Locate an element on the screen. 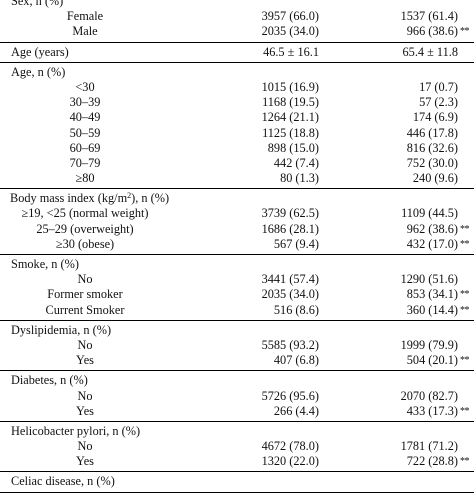 This screenshot has height=493, width=474. section-header-text: Smoke, n (%) is located at coordinates (45, 264).